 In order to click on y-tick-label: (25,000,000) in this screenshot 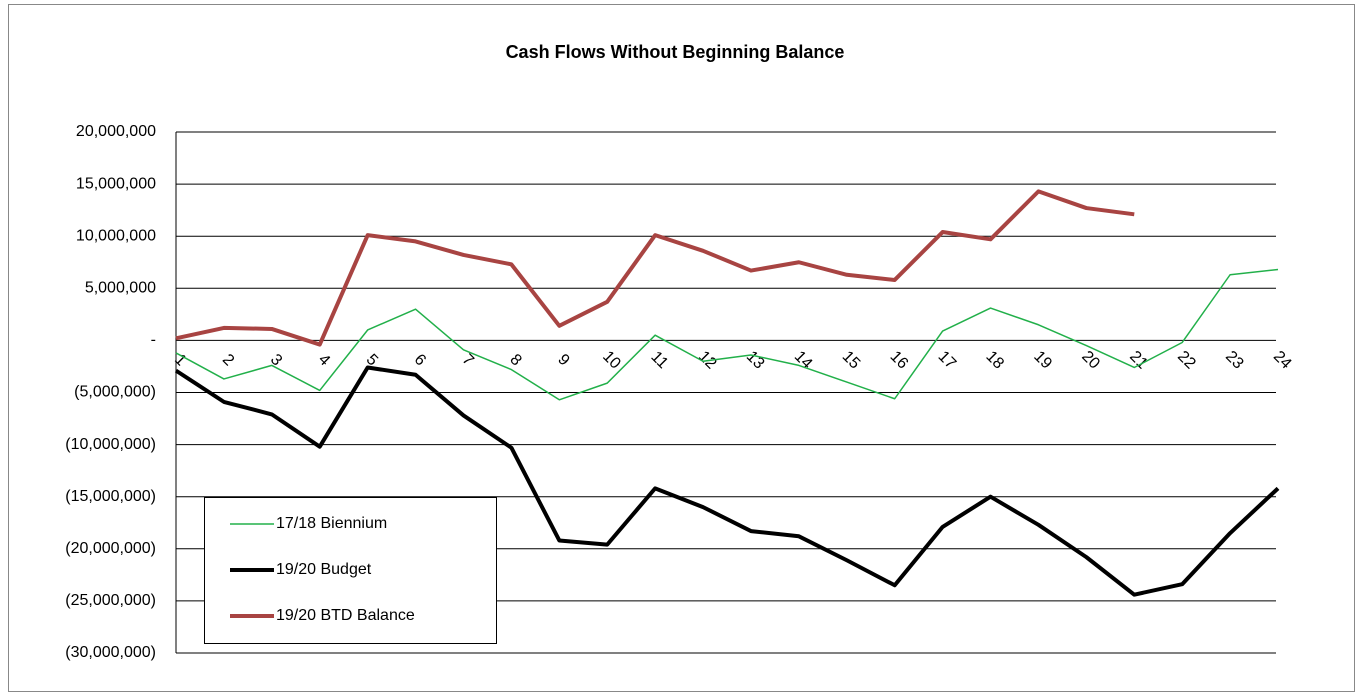, I will do `click(110, 600)`.